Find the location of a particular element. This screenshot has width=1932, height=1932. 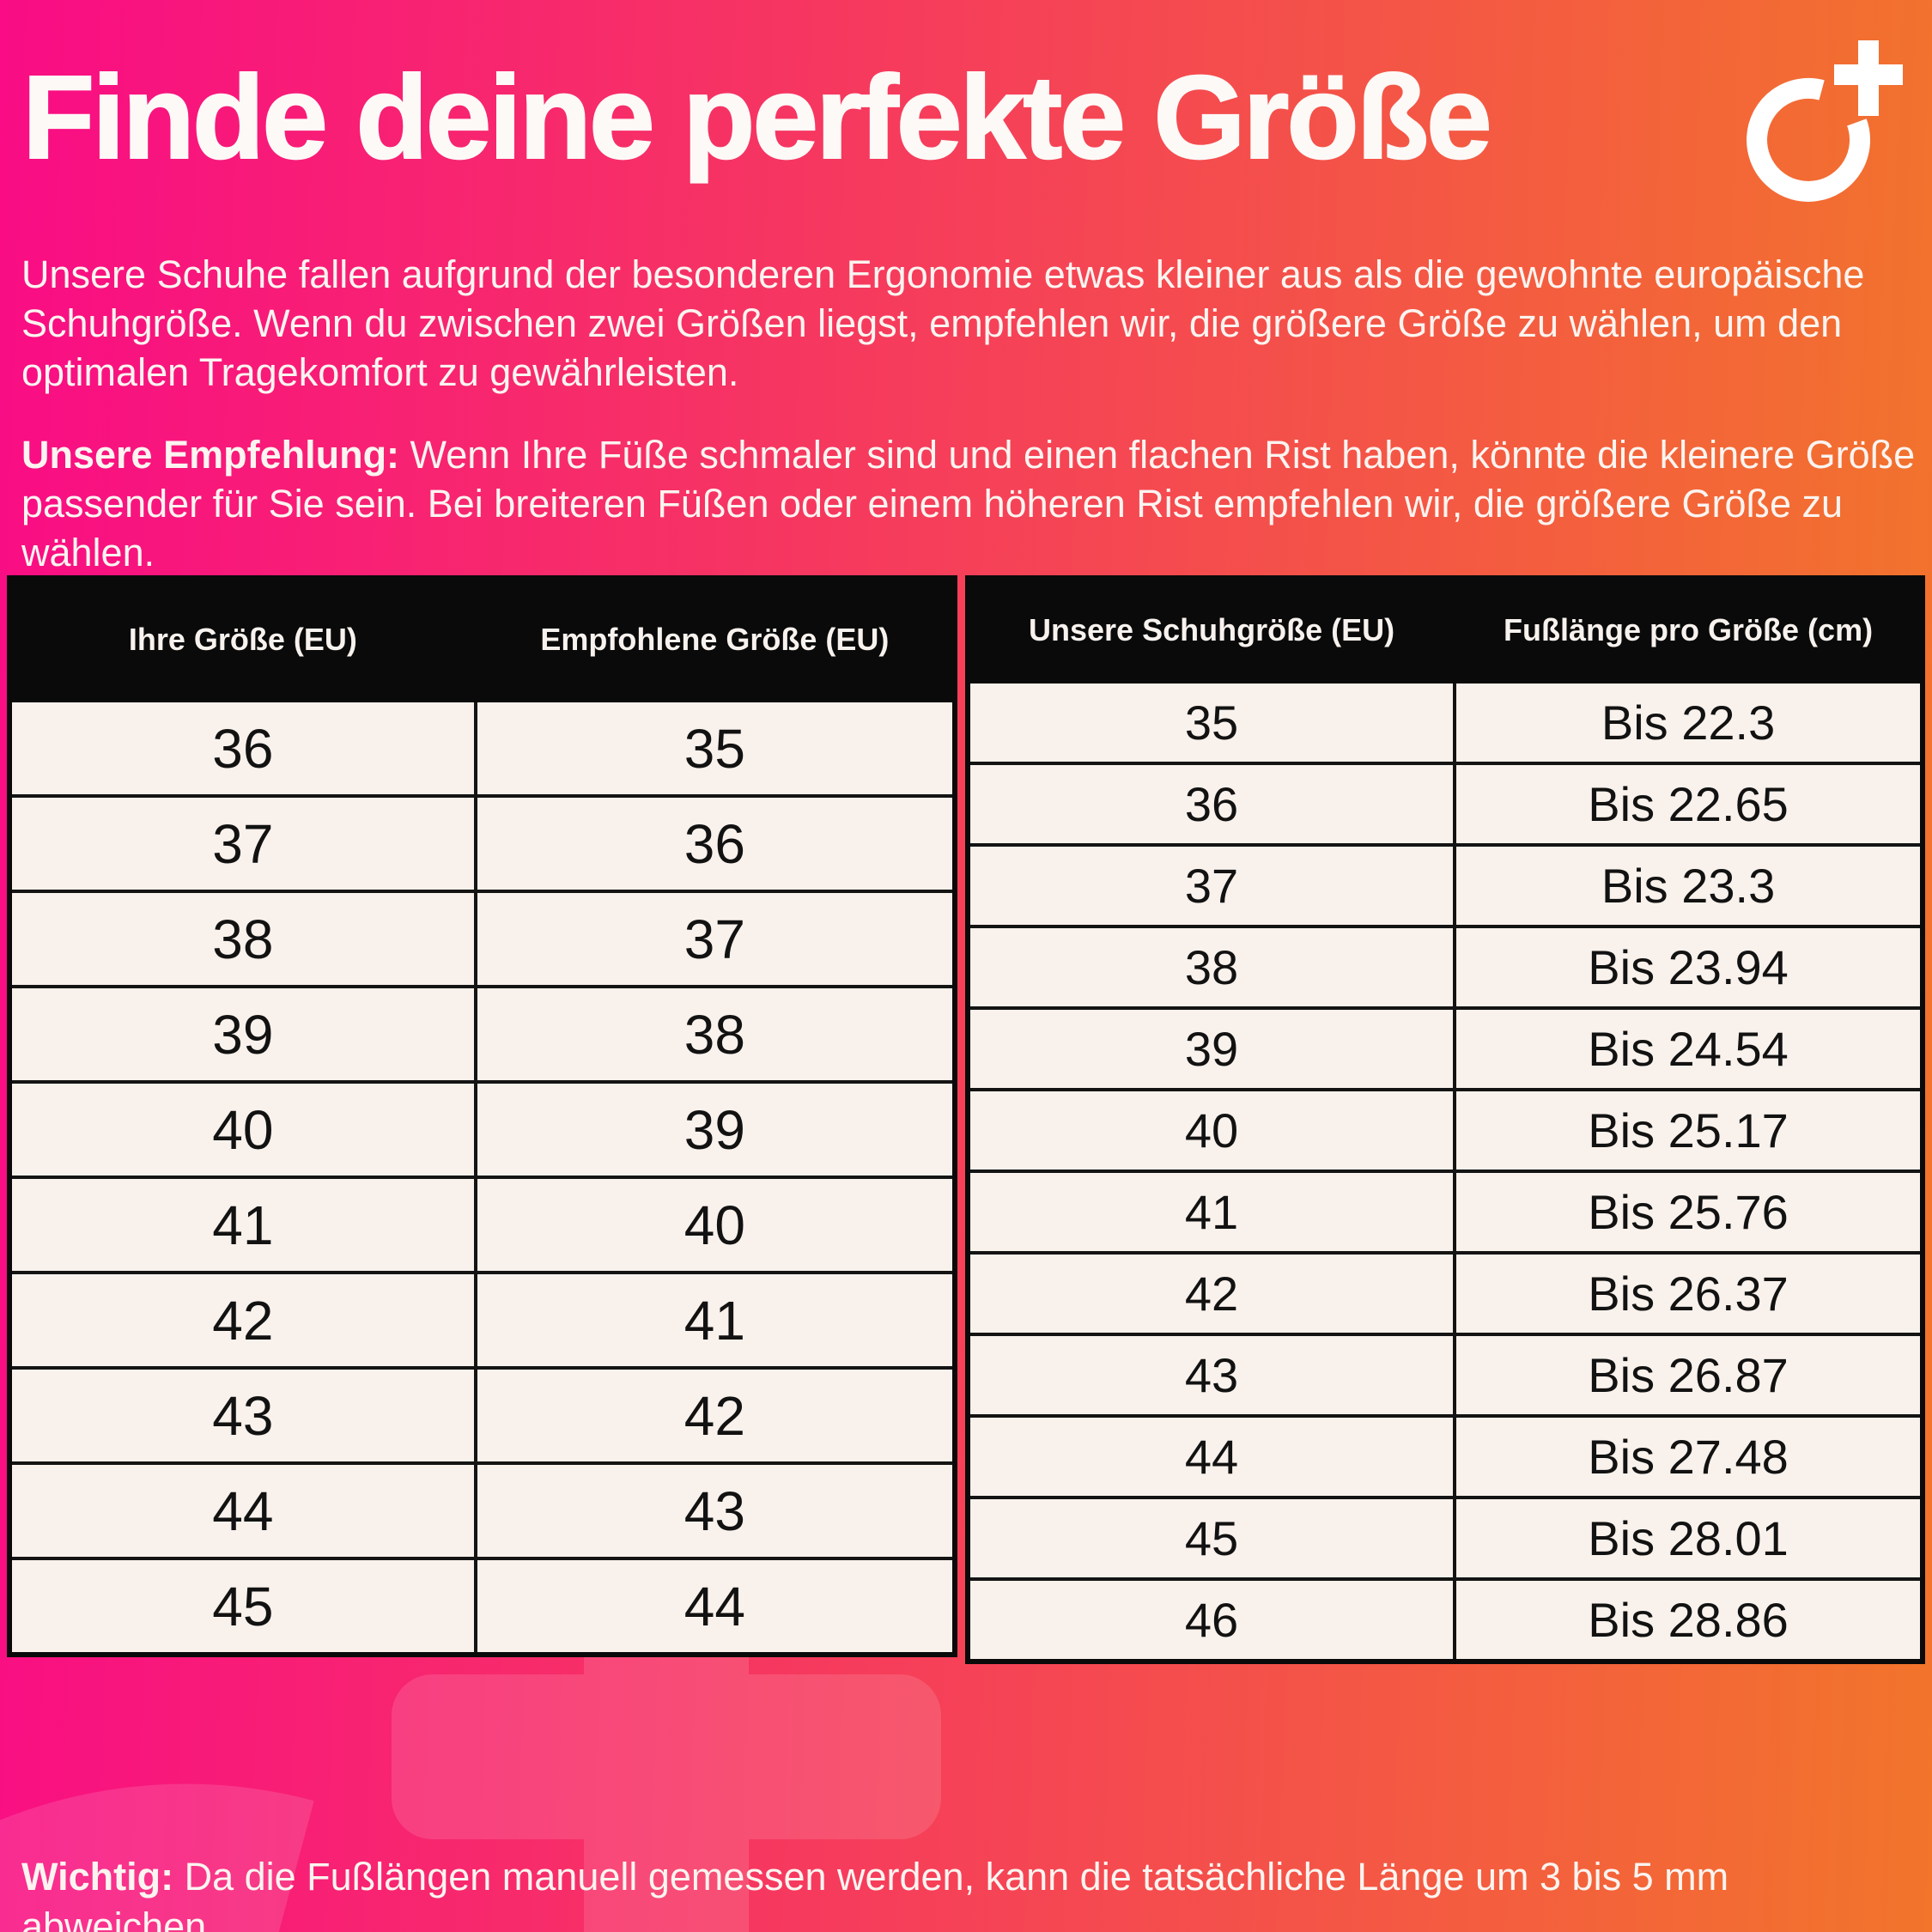

table-row: 42 Bis 26.37 is located at coordinates (1444, 1294).